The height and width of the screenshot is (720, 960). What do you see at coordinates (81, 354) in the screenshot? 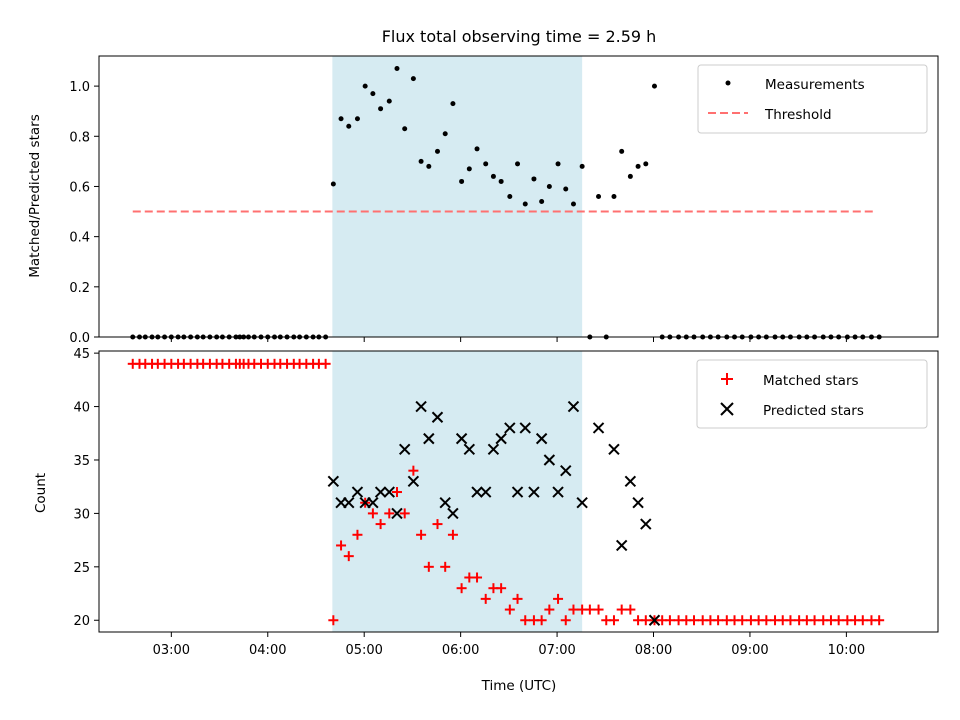
I see `y-tick-label: 45` at bounding box center [81, 354].